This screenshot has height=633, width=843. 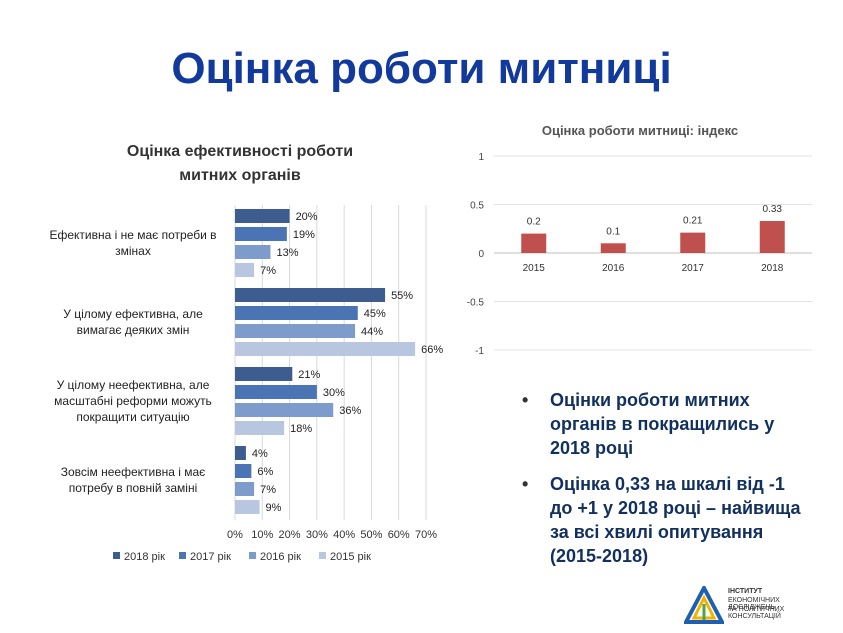 I want to click on legend-label: 2016 рік, so click(x=280, y=557).